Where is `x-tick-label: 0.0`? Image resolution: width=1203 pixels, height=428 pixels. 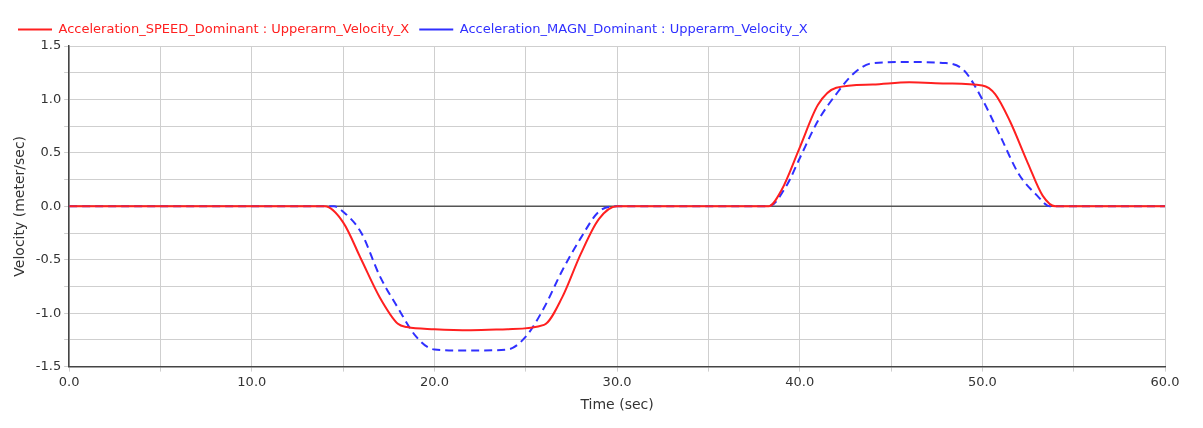 x-tick-label: 0.0 is located at coordinates (69, 381).